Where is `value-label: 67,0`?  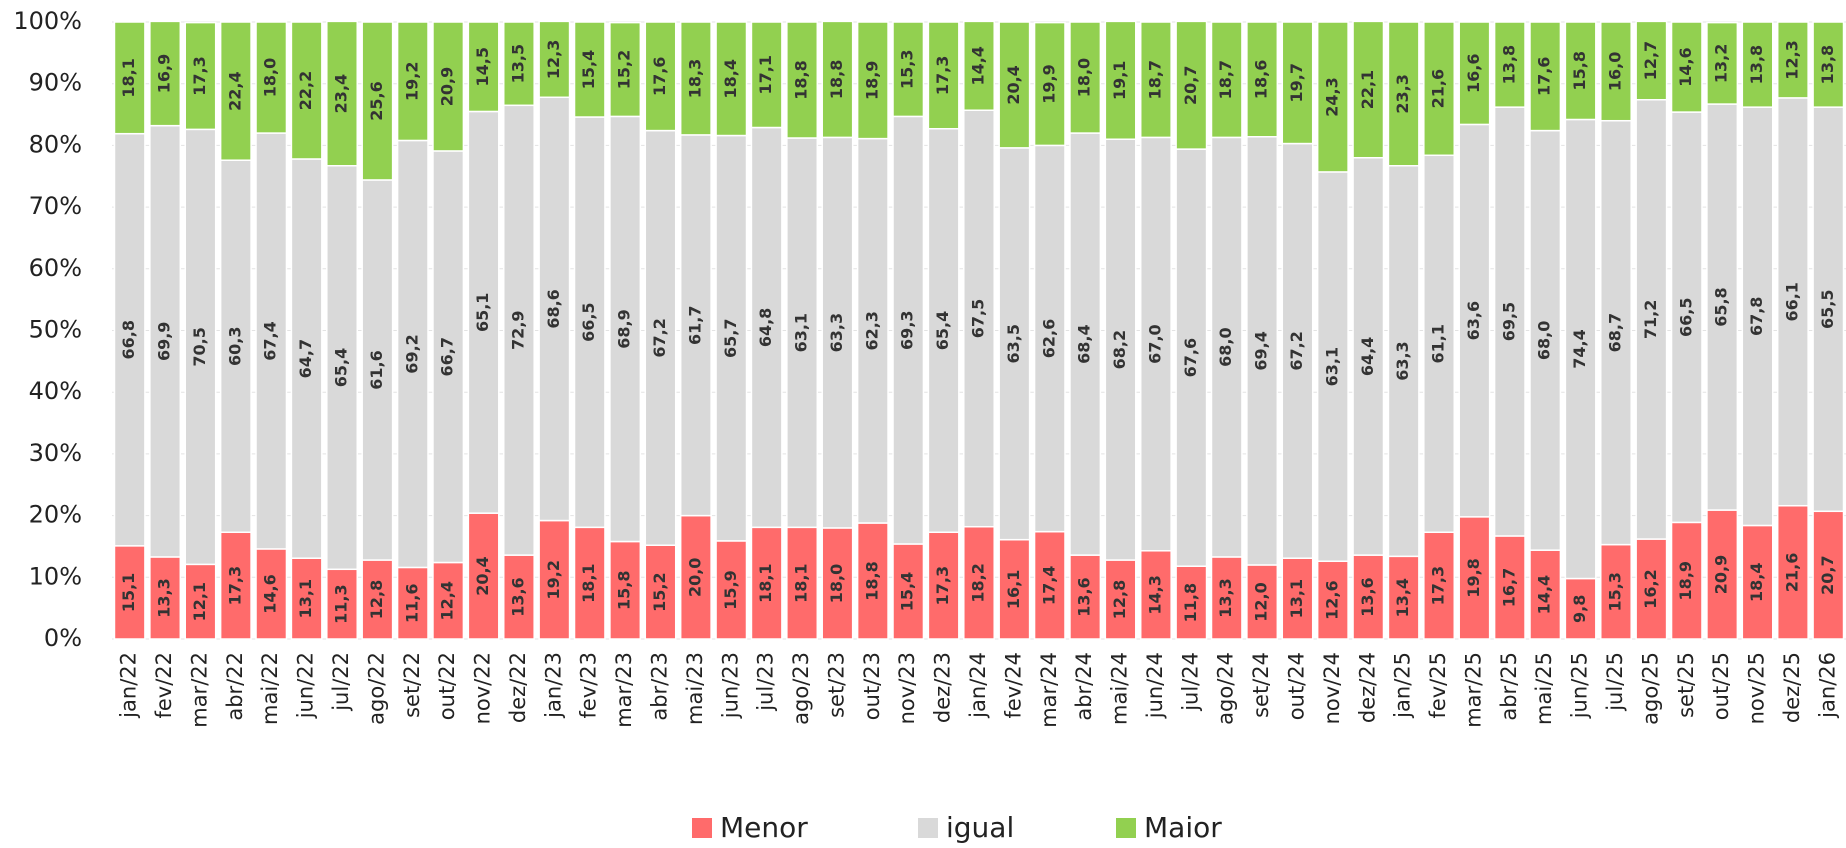 value-label: 67,0 is located at coordinates (1154, 343).